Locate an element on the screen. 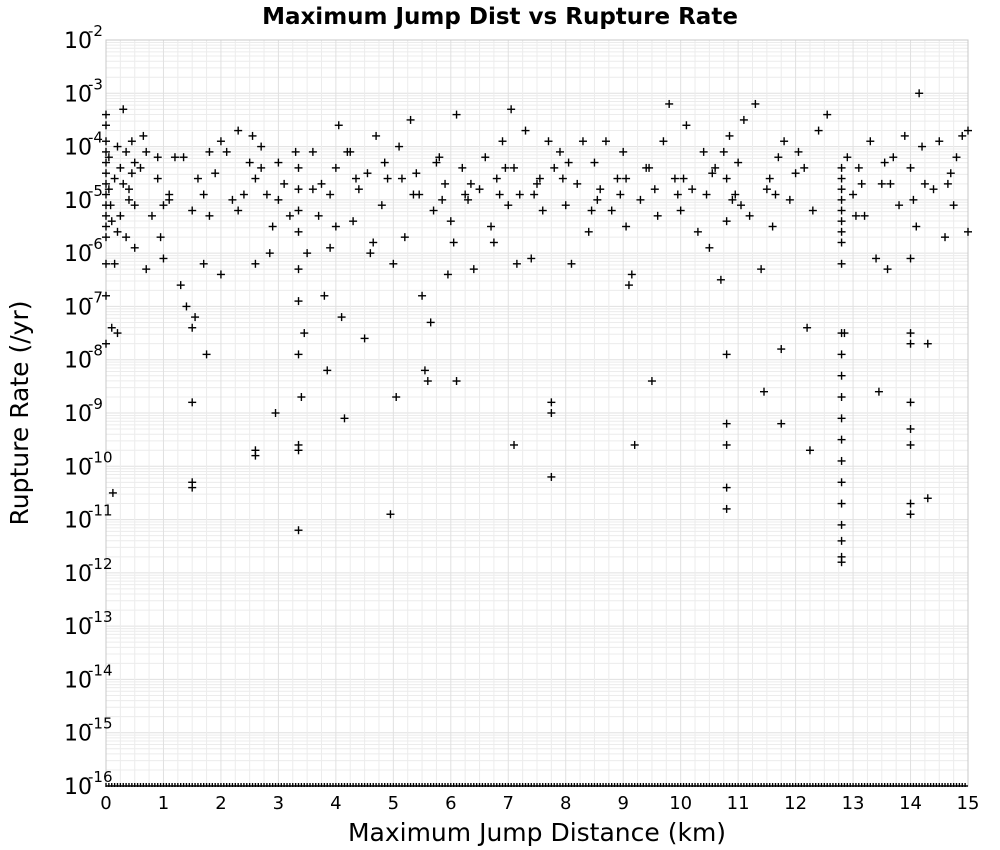  y-tick-exponent: -7 is located at coordinates (95, 297).